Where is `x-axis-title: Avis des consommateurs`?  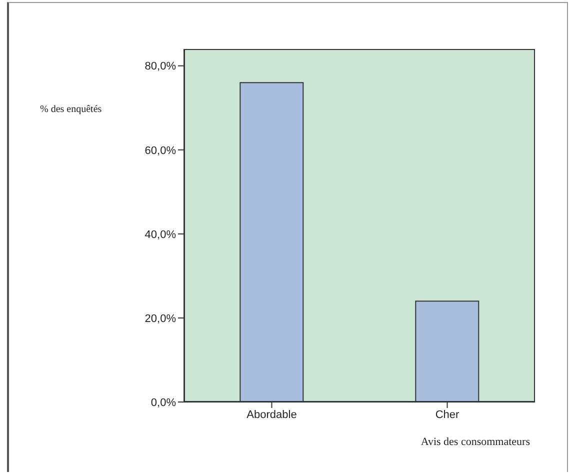
x-axis-title: Avis des consommateurs is located at coordinates (475, 442).